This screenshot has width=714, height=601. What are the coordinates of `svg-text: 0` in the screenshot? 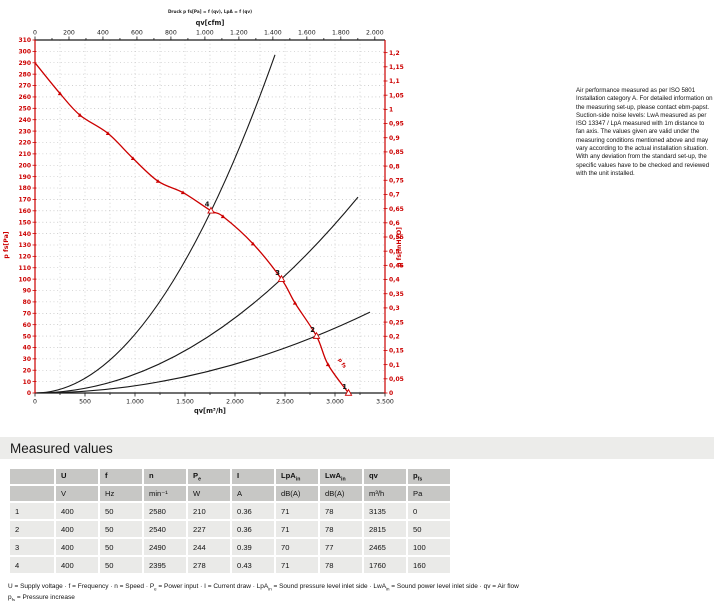 It's located at (391, 393).